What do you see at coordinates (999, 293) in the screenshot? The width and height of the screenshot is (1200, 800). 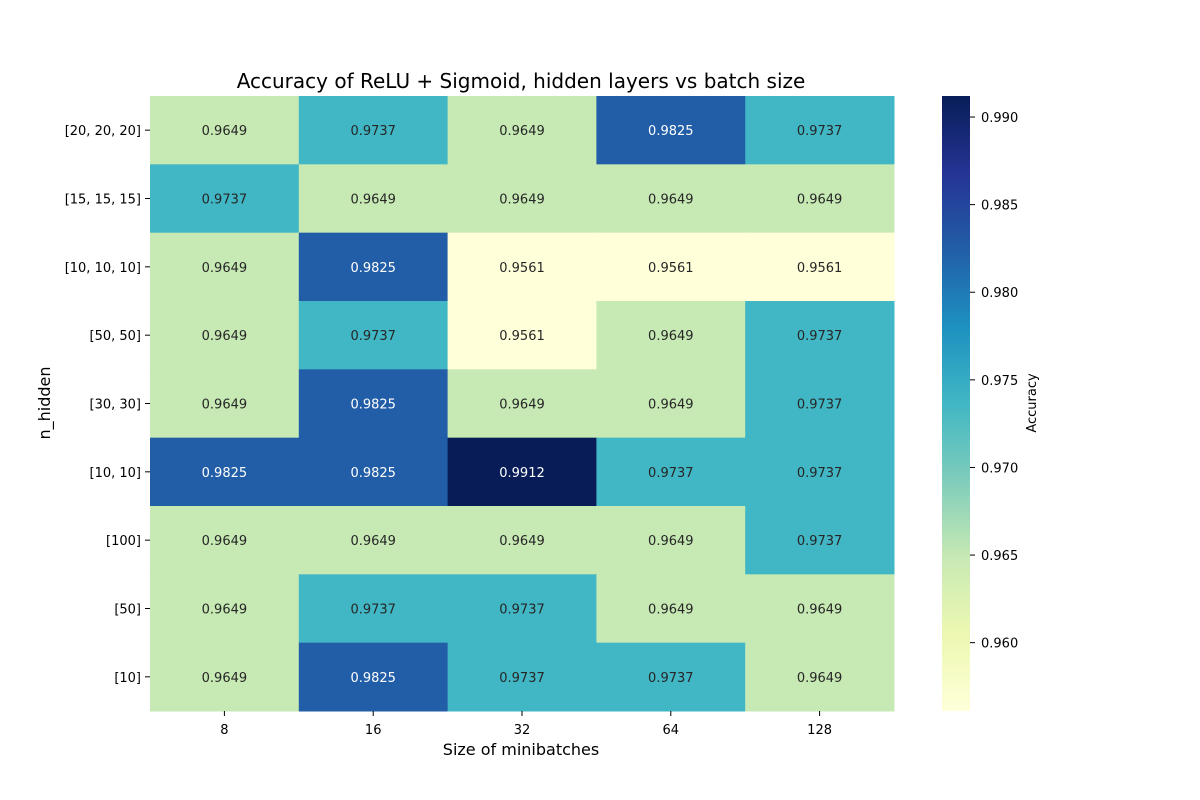 I see `colorbar-tick-label: 0.980` at bounding box center [999, 293].